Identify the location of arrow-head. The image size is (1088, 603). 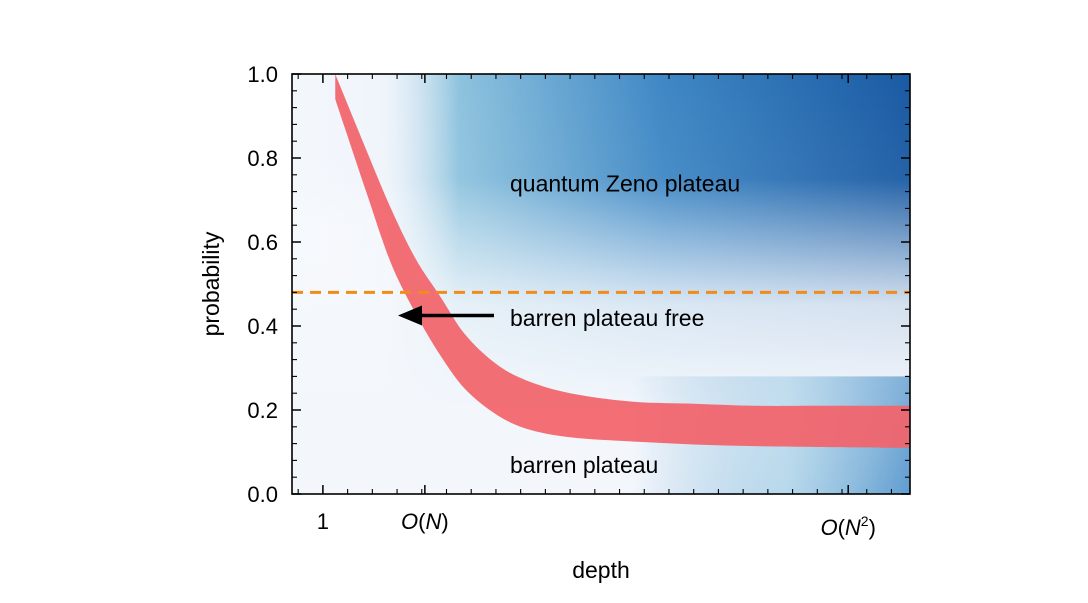
(410, 315).